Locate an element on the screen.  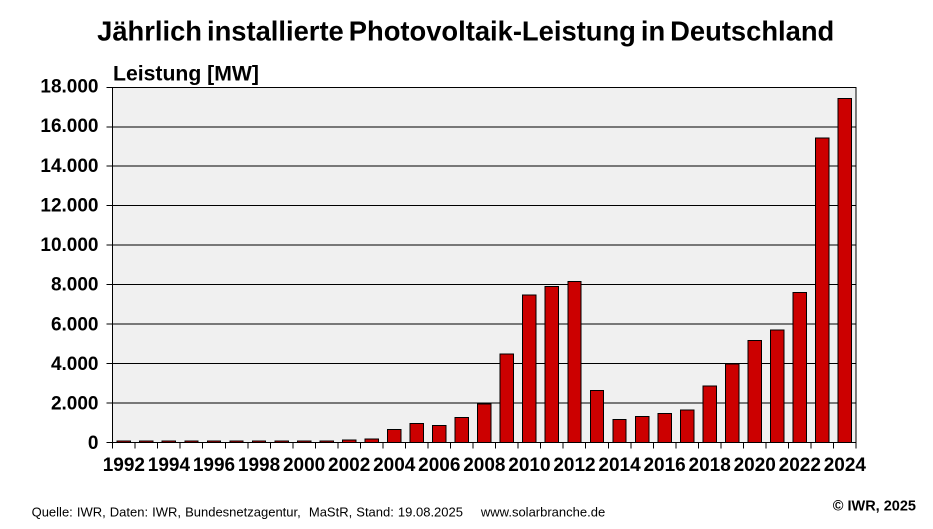
svg-text: 16.000 is located at coordinates (69, 126).